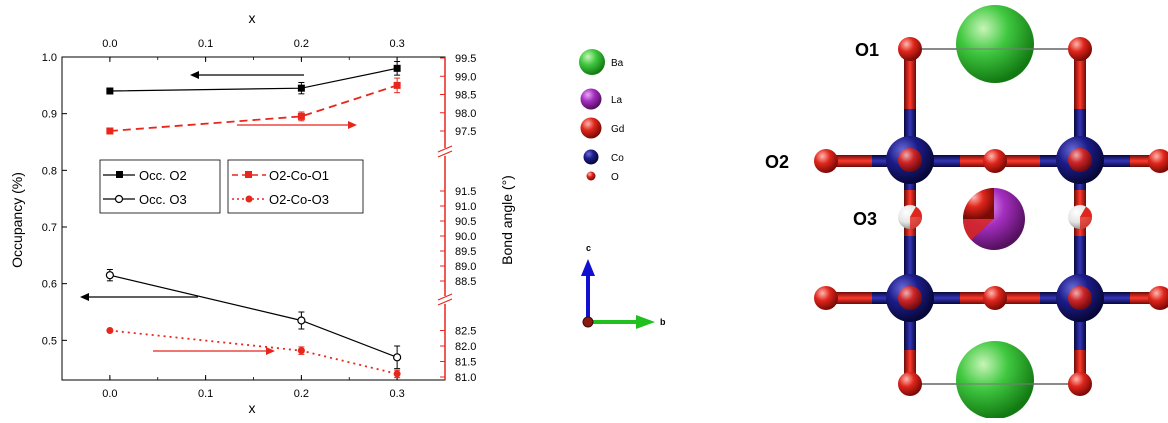  What do you see at coordinates (205, 44) in the screenshot?
I see `x-top-tick-label: 0.1` at bounding box center [205, 44].